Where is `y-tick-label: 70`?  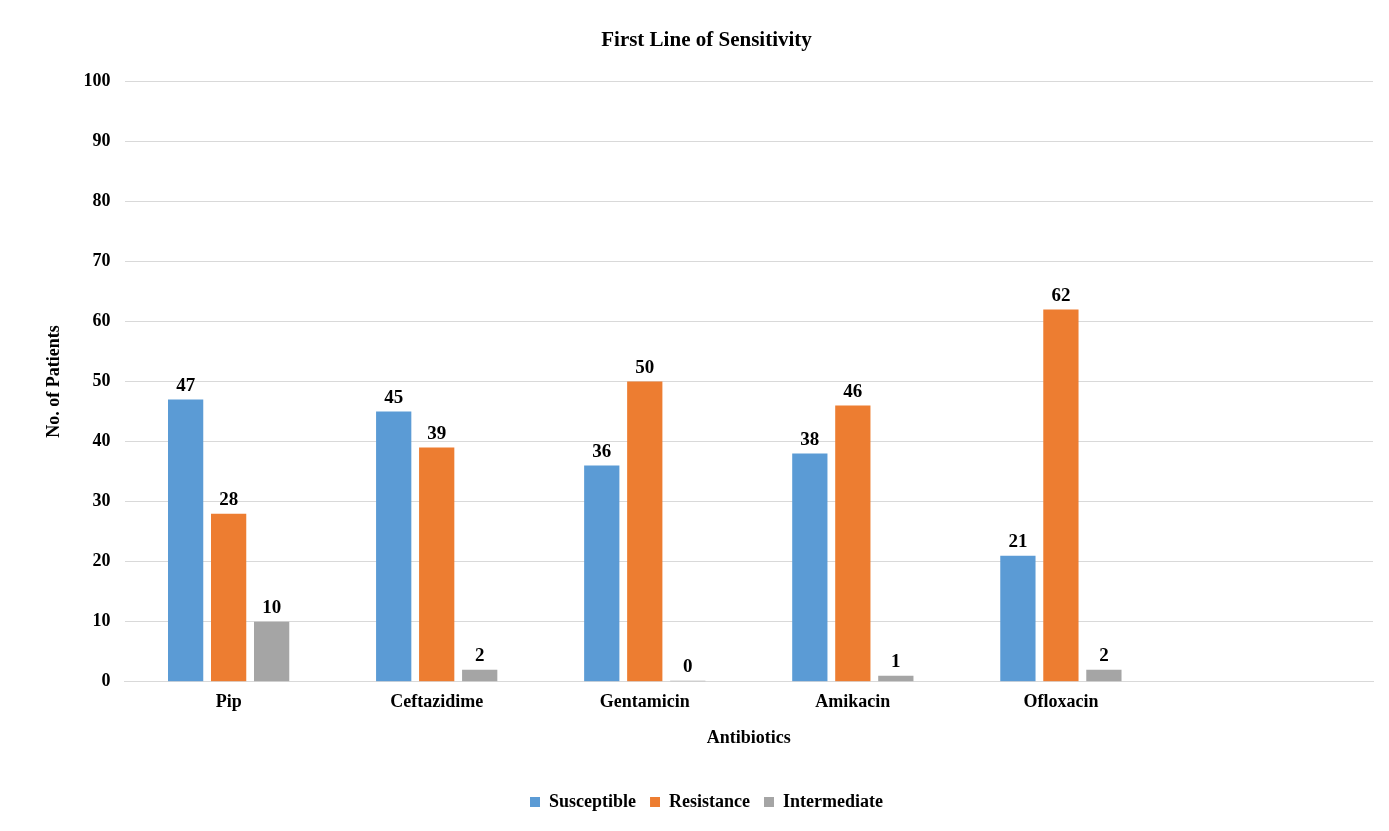 y-tick-label: 70 is located at coordinates (101, 260).